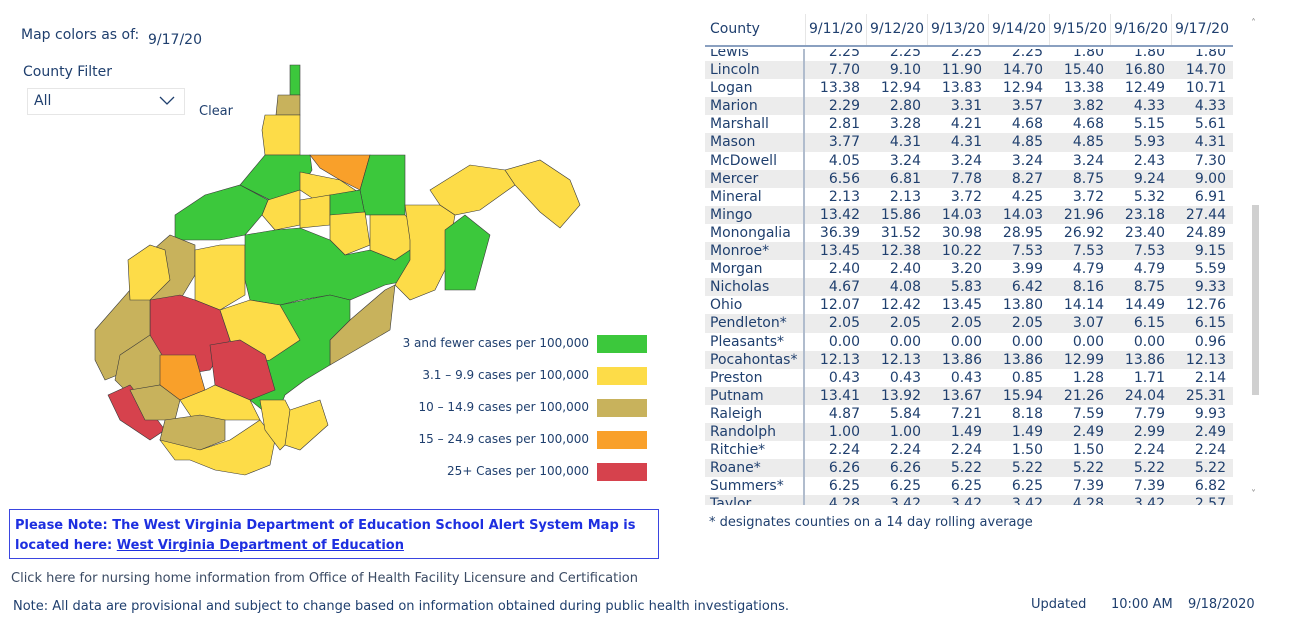  Describe the element at coordinates (1059, 604) in the screenshot. I see `updated-label: Updated` at that location.